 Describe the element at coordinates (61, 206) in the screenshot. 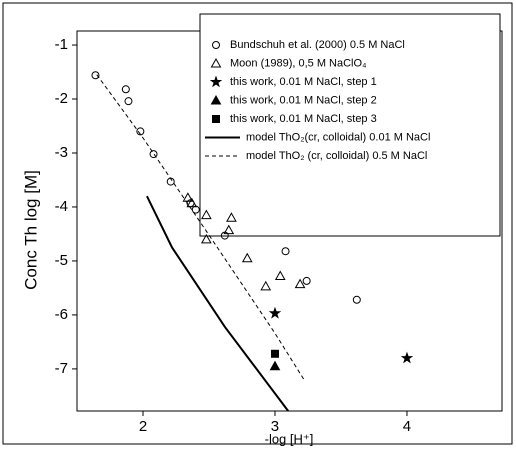

I see `y-tick-label: -4` at that location.